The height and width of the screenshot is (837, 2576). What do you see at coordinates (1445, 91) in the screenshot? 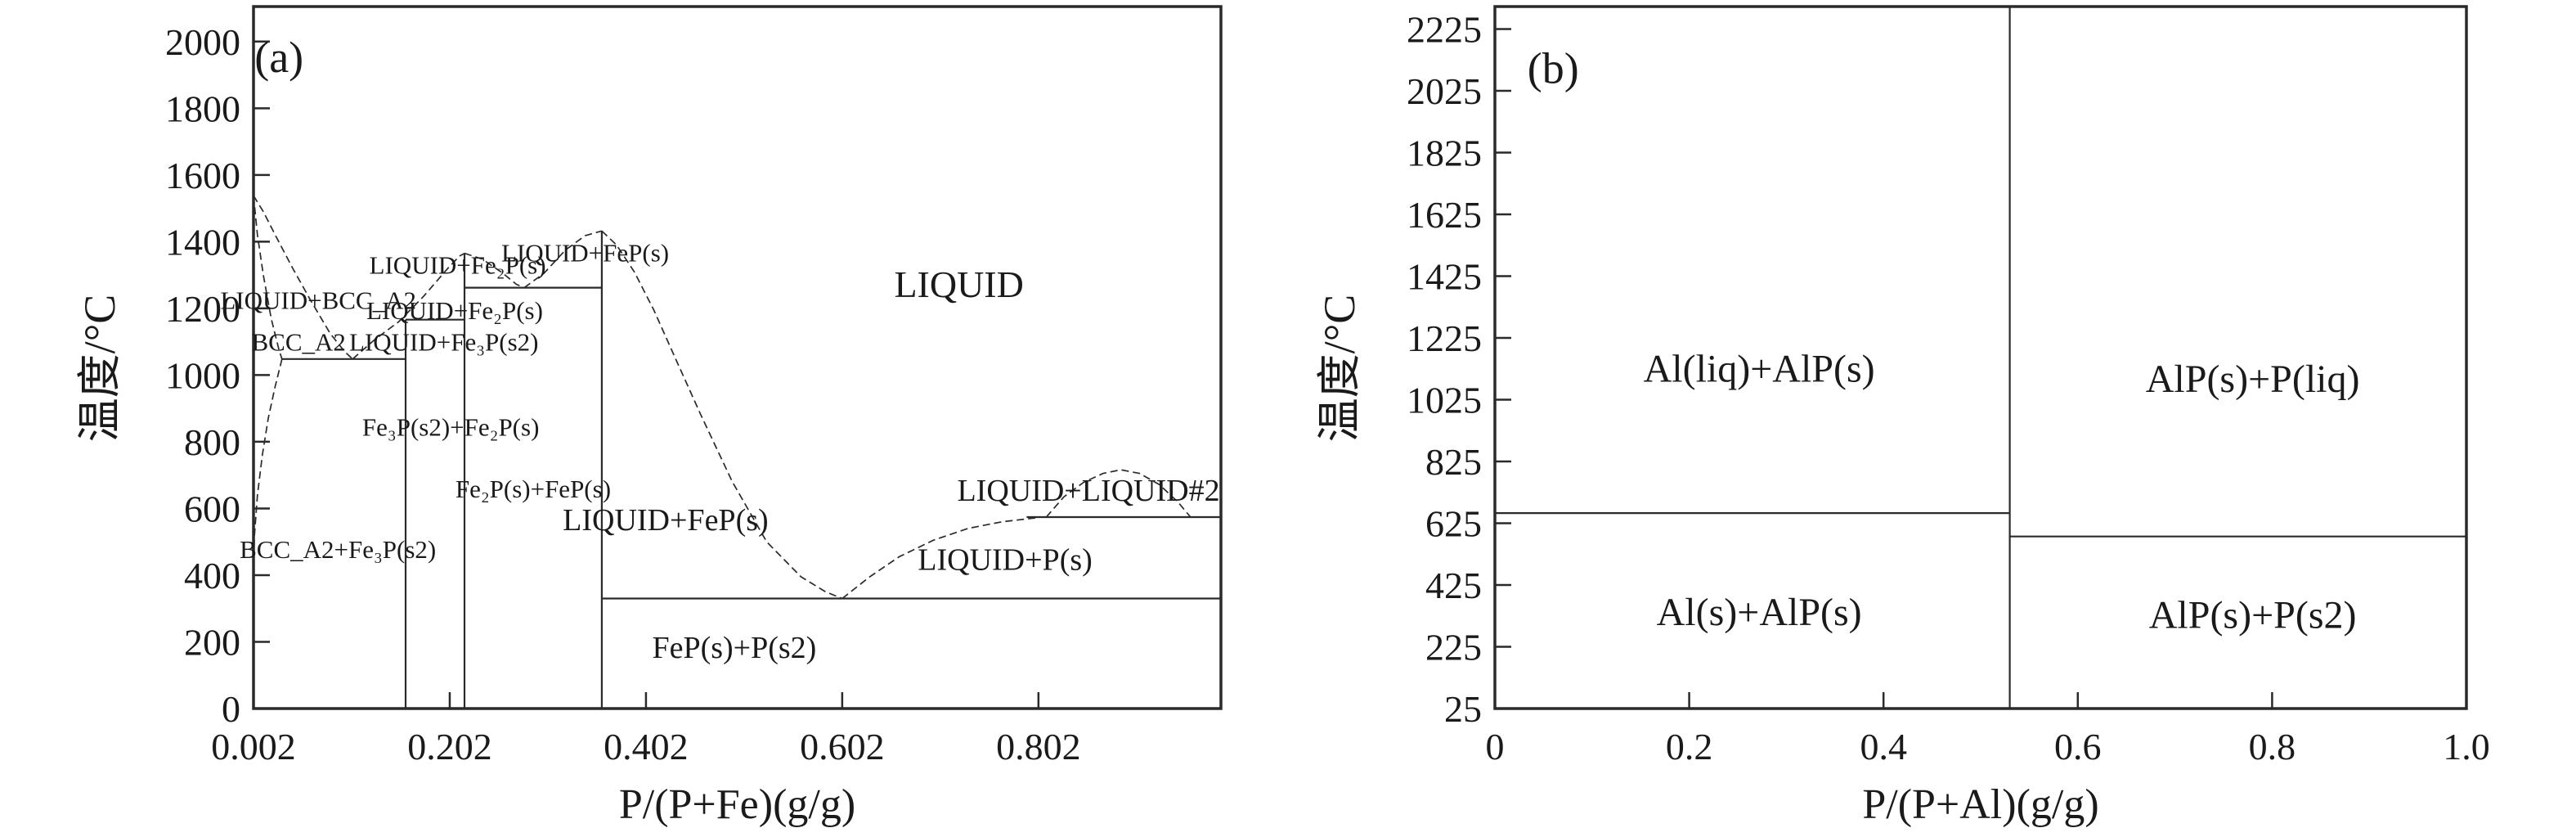
I see `y-tick-label: 2025` at bounding box center [1445, 91].